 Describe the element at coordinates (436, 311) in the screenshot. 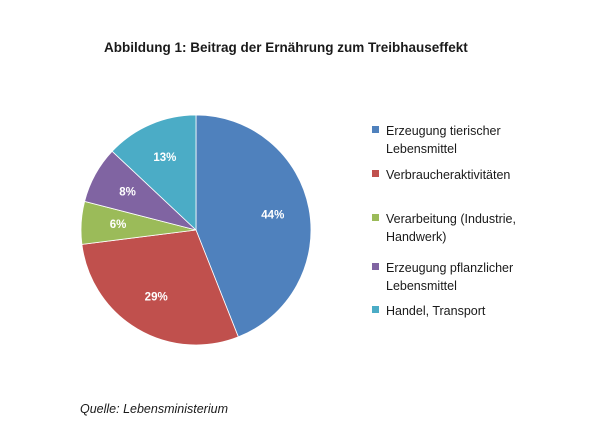

I see `legend-label: Handel, Transport` at that location.